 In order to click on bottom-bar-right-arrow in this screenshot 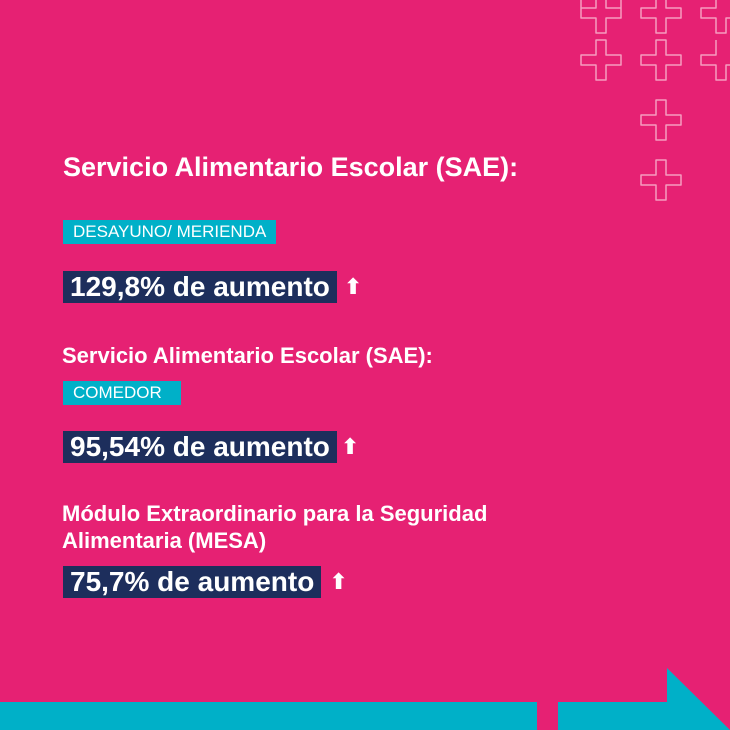, I will do `click(644, 699)`.